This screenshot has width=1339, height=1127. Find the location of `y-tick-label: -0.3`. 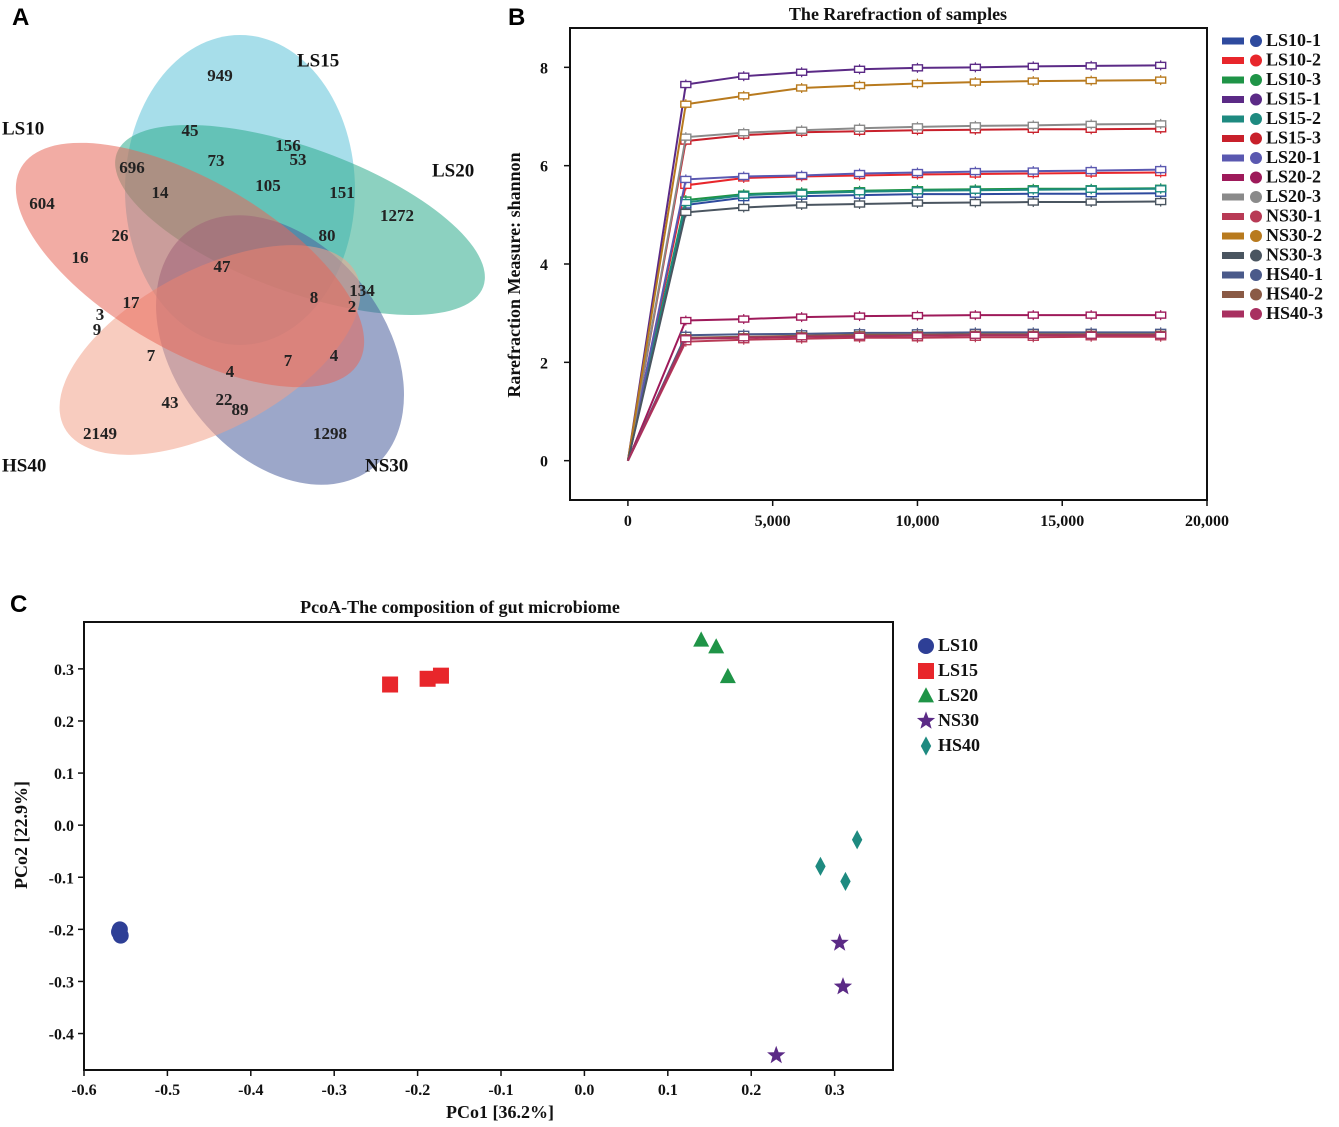

y-tick-label: -0.3 is located at coordinates (61, 982).